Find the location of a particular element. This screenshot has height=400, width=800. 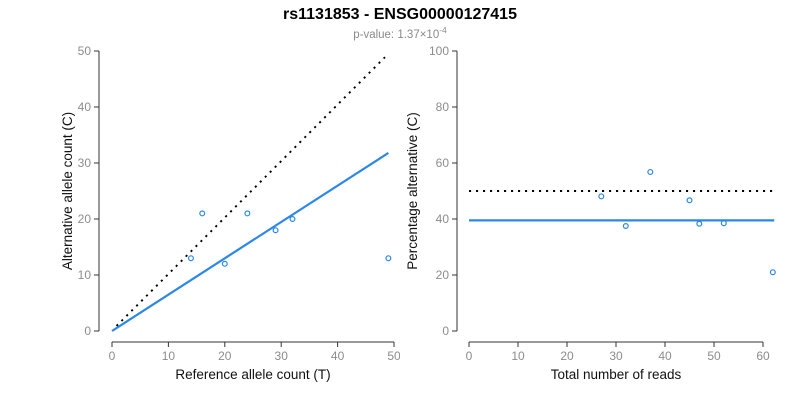

y-axis-title: Alternative allele count (C) is located at coordinates (67, 191).